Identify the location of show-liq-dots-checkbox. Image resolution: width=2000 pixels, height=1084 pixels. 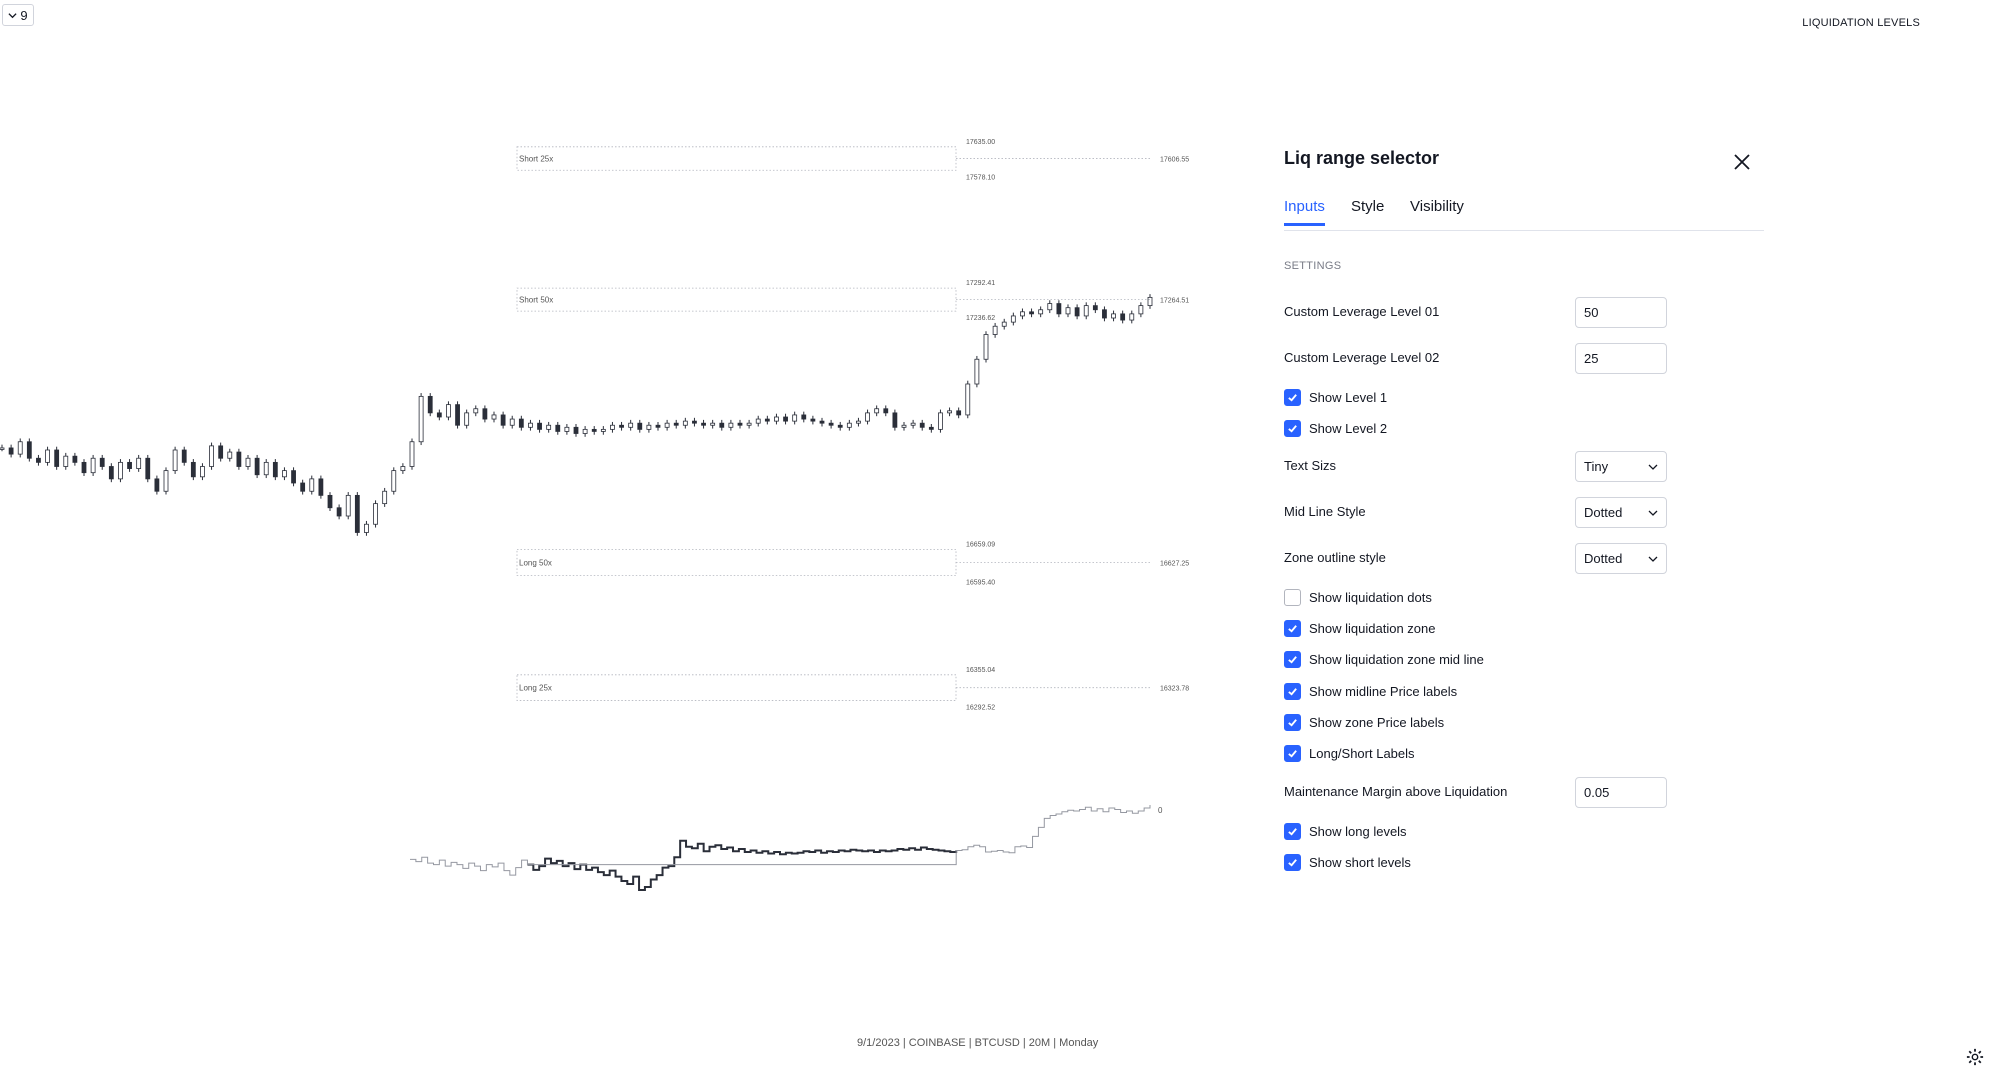
(1292, 597).